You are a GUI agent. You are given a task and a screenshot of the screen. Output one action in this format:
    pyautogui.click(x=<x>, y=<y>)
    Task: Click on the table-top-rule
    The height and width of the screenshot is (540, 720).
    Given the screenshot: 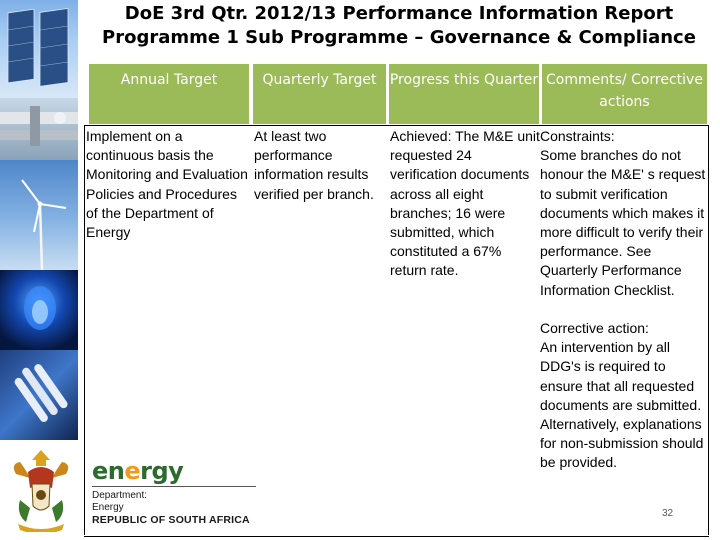 What is the action you would take?
    pyautogui.click(x=396, y=125)
    